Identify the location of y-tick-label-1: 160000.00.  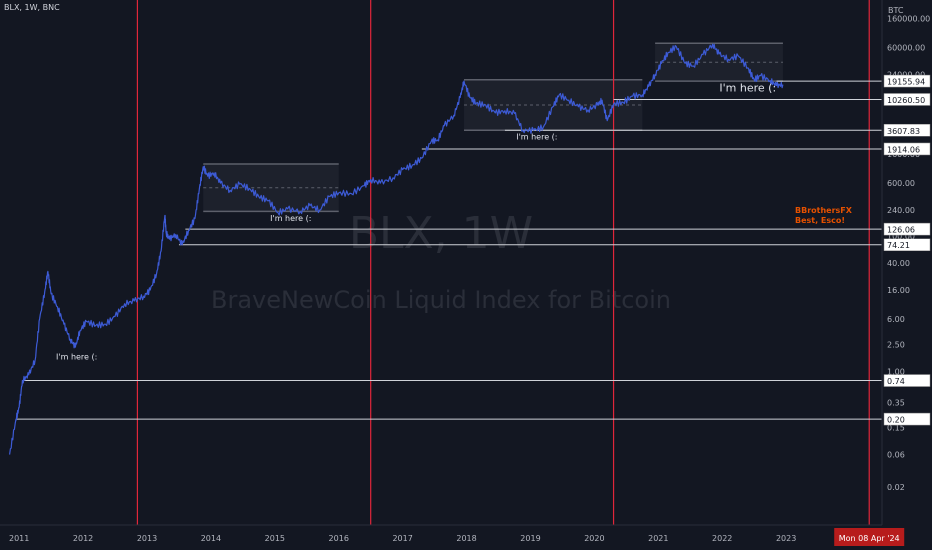
(908, 19).